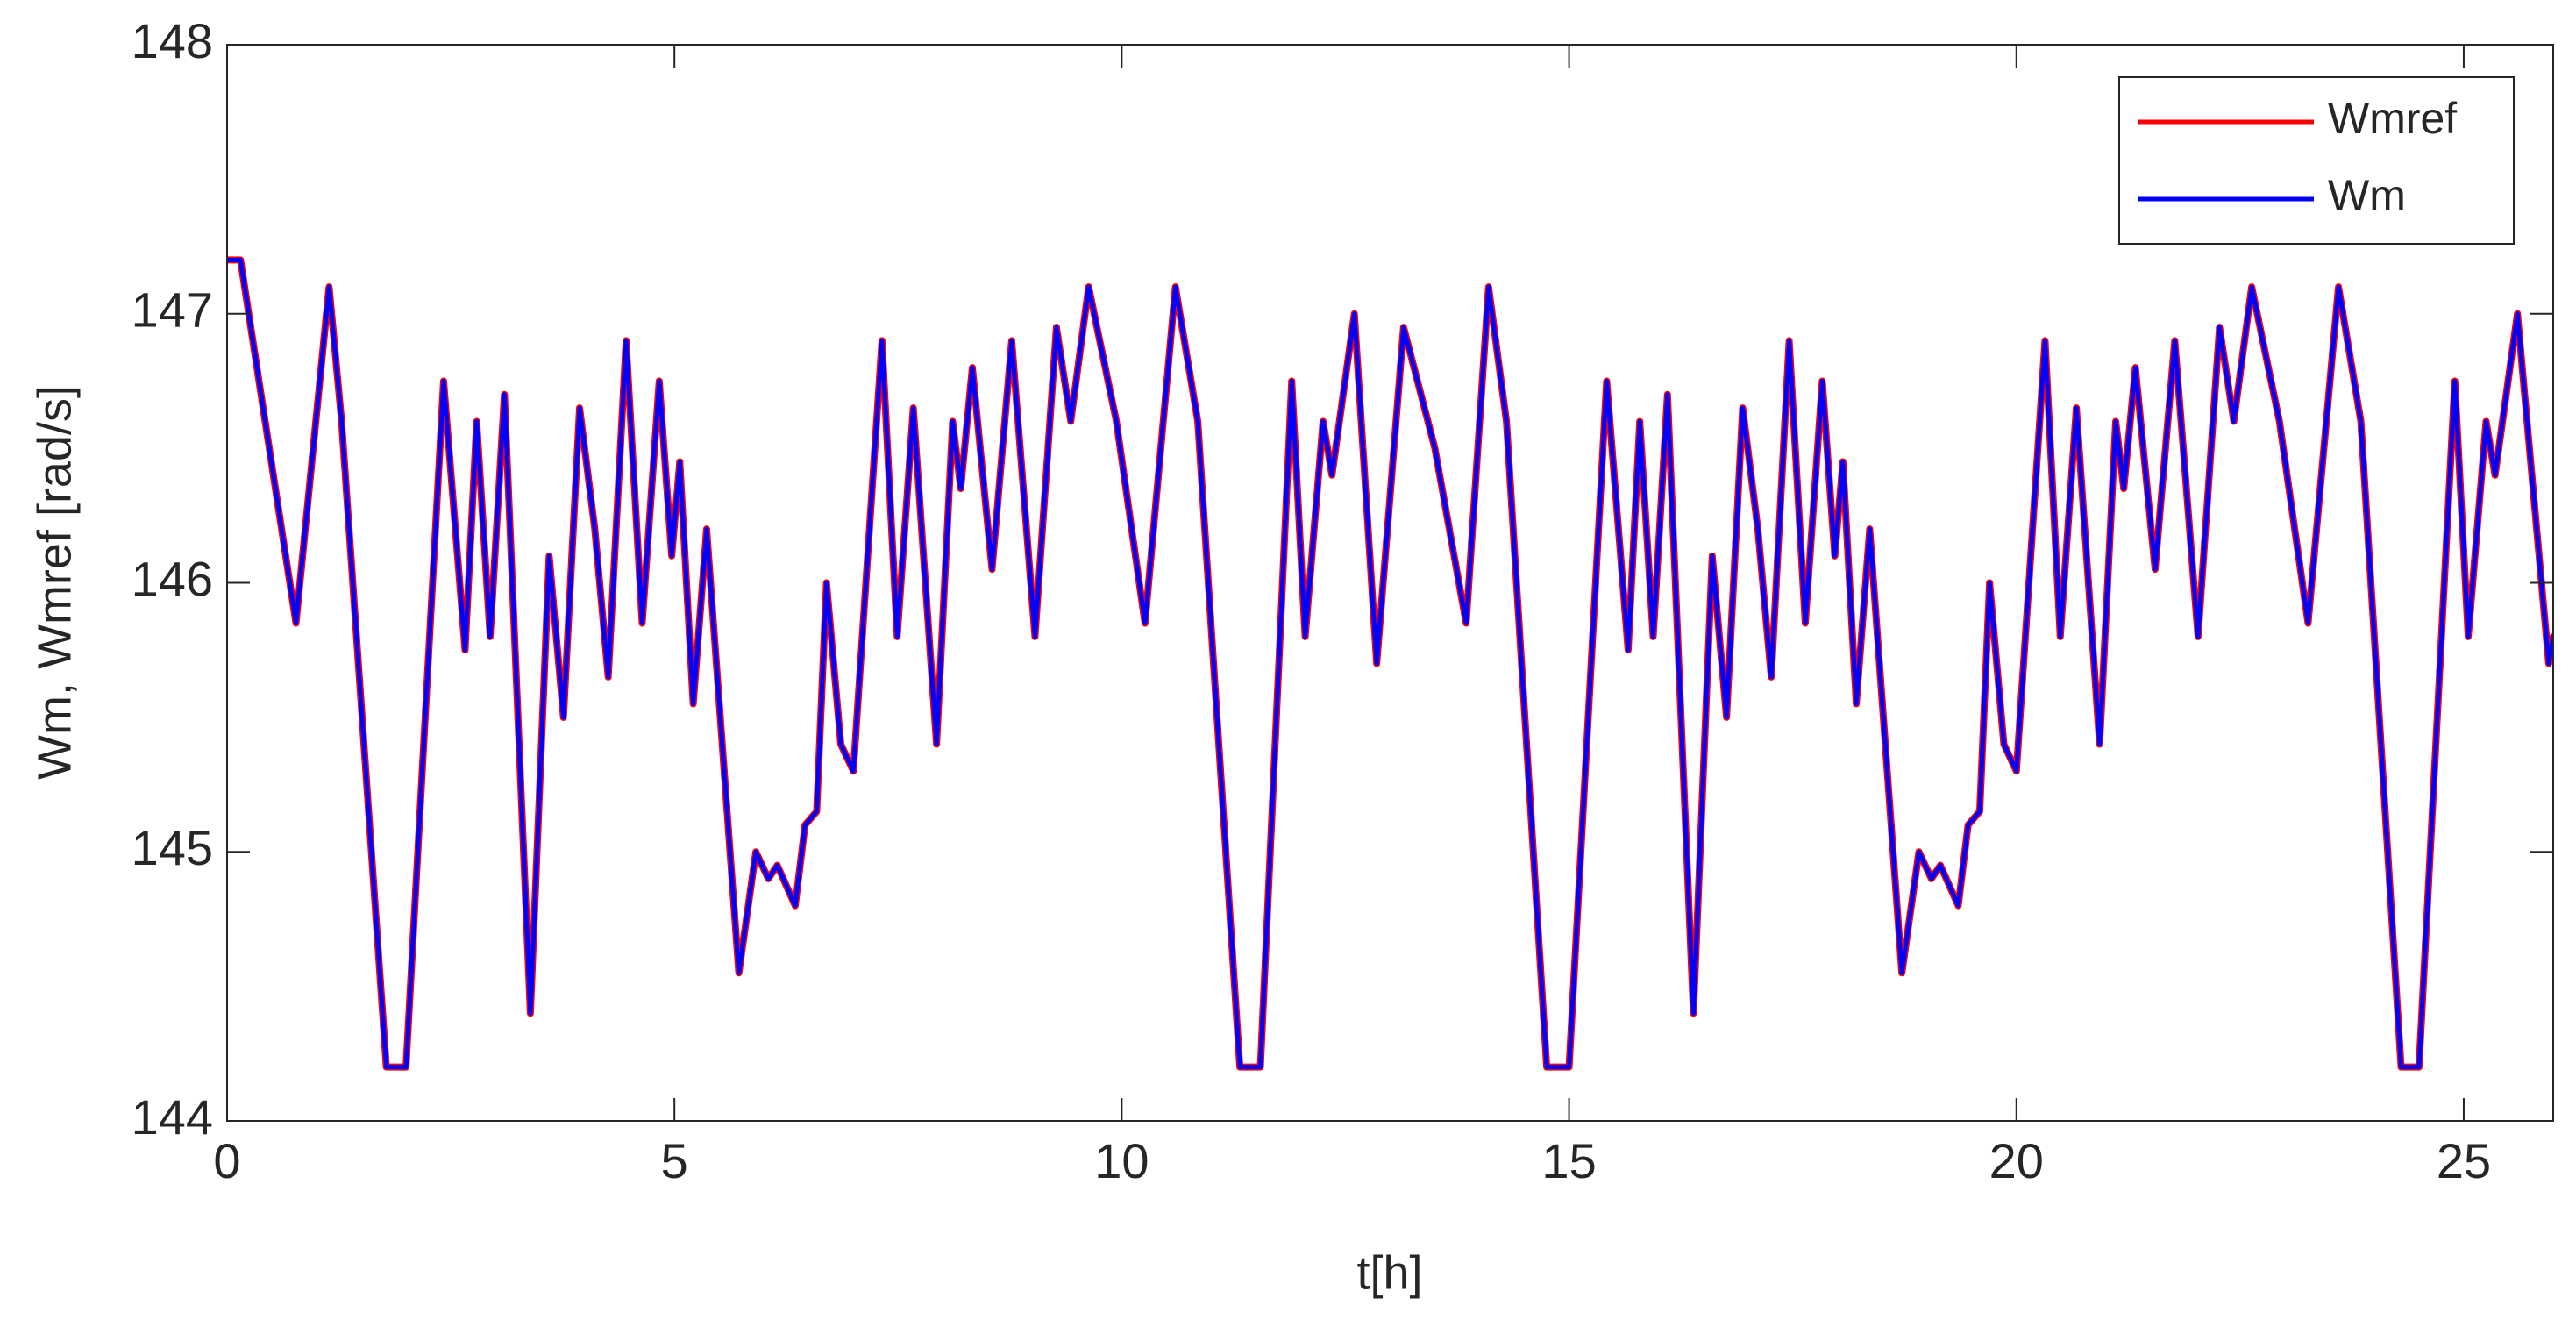 This screenshot has height=1327, width=2576. What do you see at coordinates (2392, 118) in the screenshot?
I see `legend-label: Wmref` at bounding box center [2392, 118].